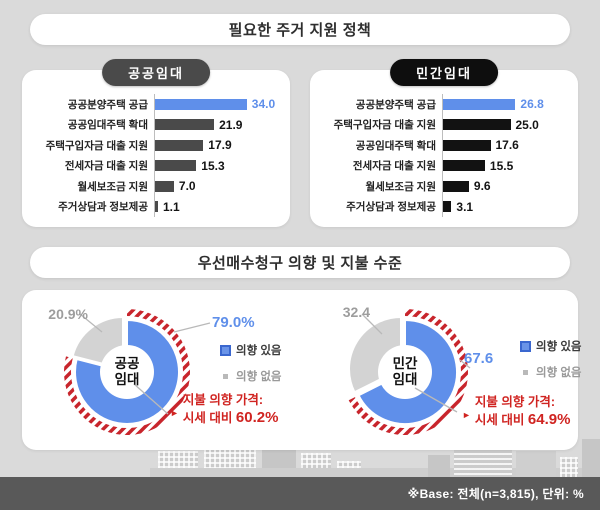  Describe the element at coordinates (171, 206) in the screenshot. I see `bar-value: 1.1` at that location.